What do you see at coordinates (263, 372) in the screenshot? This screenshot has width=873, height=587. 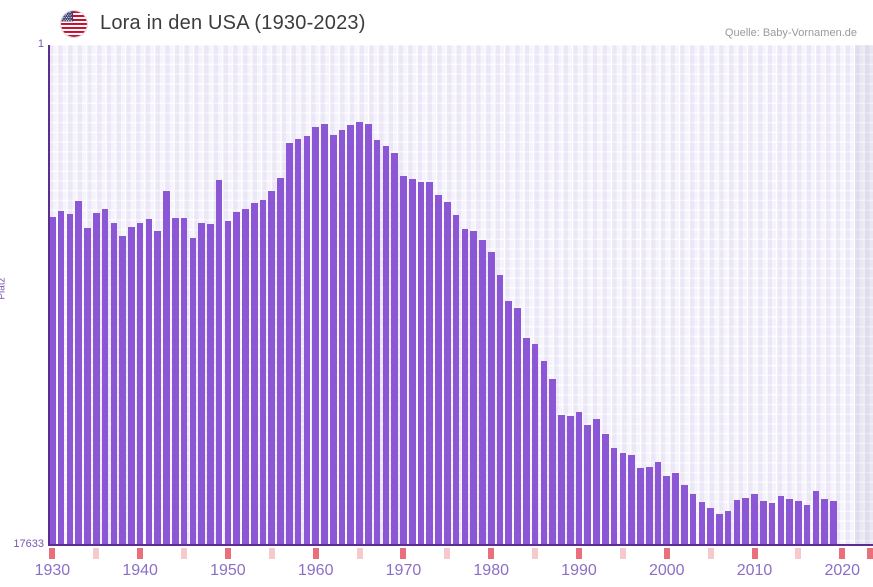 I see `bar-1954` at bounding box center [263, 372].